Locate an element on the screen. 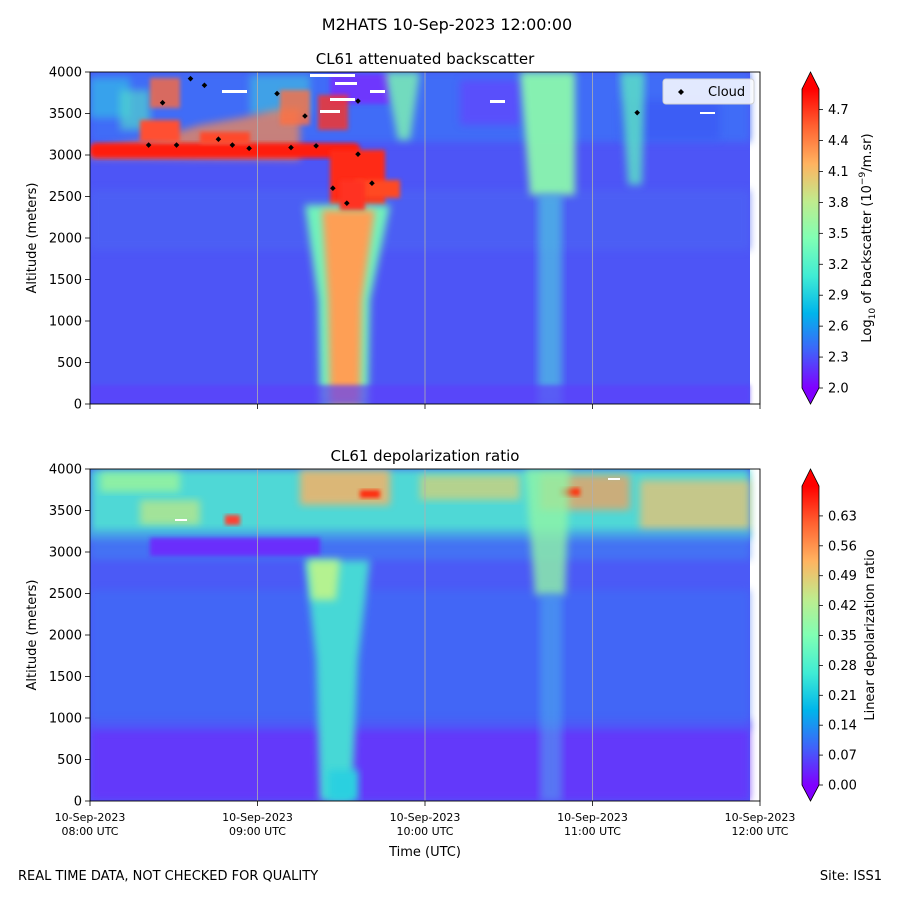  backscatter-title: CL61 attenuated backscatter is located at coordinates (425, 59).